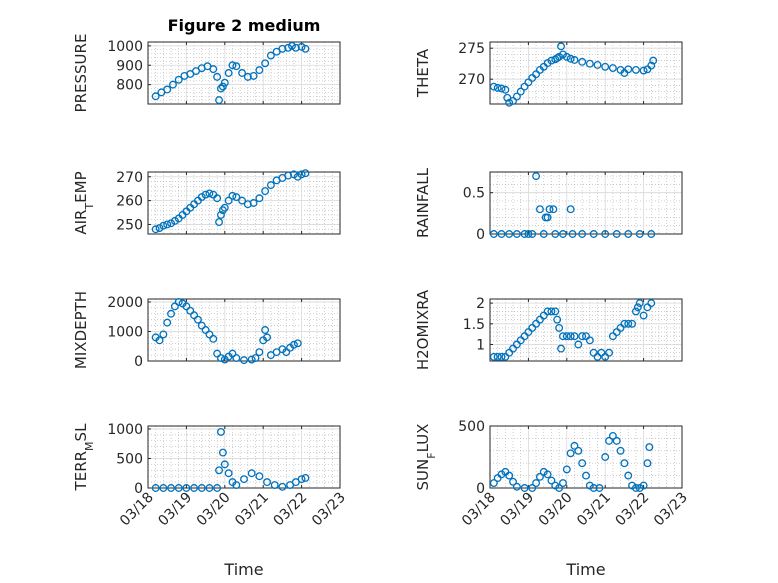 This screenshot has height=583, width=778. What do you see at coordinates (84, 457) in the screenshot?
I see `y-axis-label: TERRMSL` at bounding box center [84, 457].